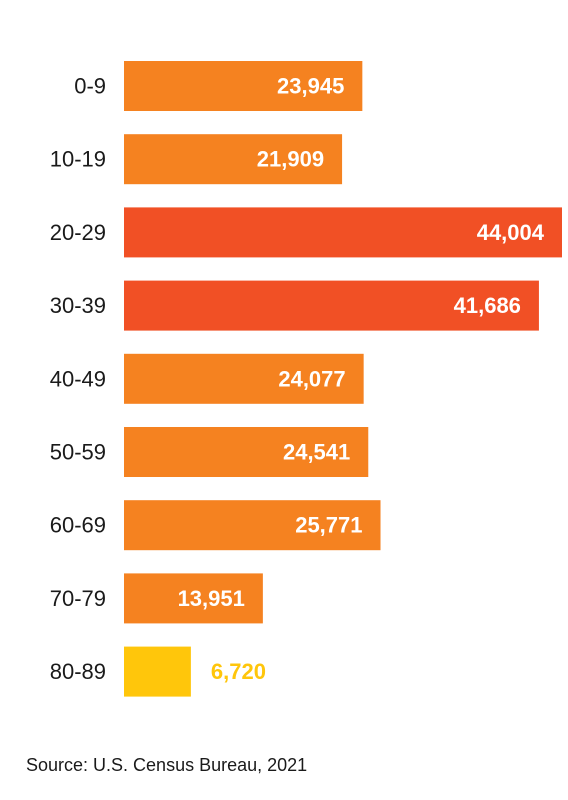 This screenshot has height=800, width=568. I want to click on bar-group-30-39: 30-39 41,686, so click(294, 305).